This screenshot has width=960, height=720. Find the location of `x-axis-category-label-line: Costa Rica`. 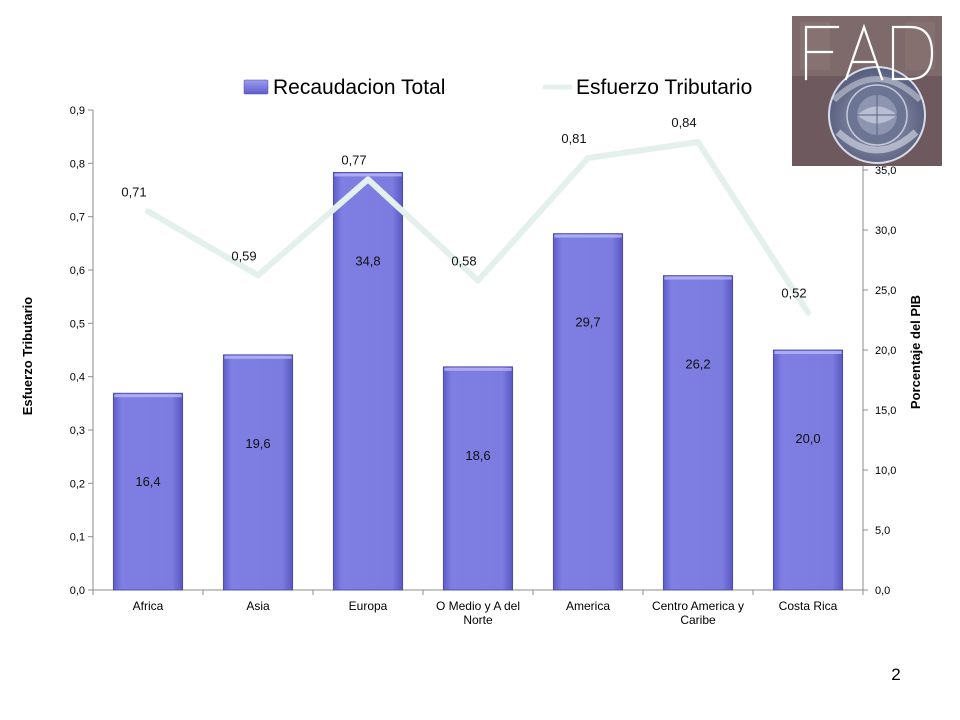

x-axis-category-label-line: Costa Rica is located at coordinates (808, 606).